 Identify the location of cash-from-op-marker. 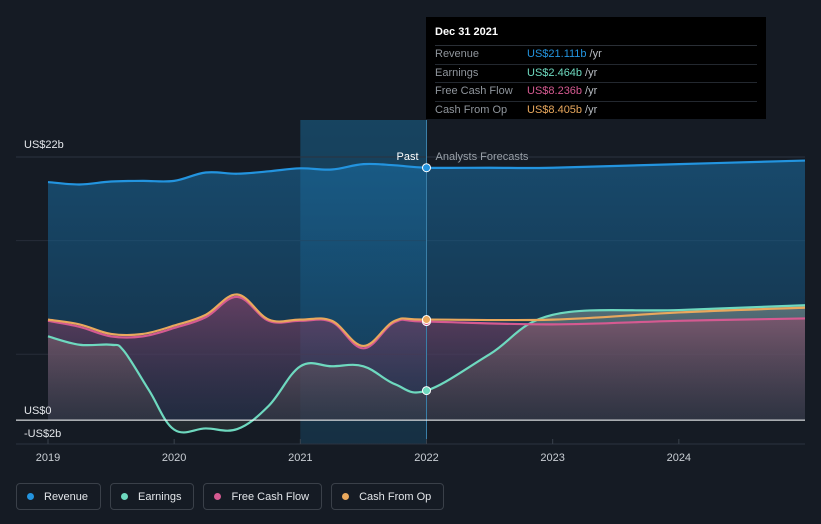
(426, 320).